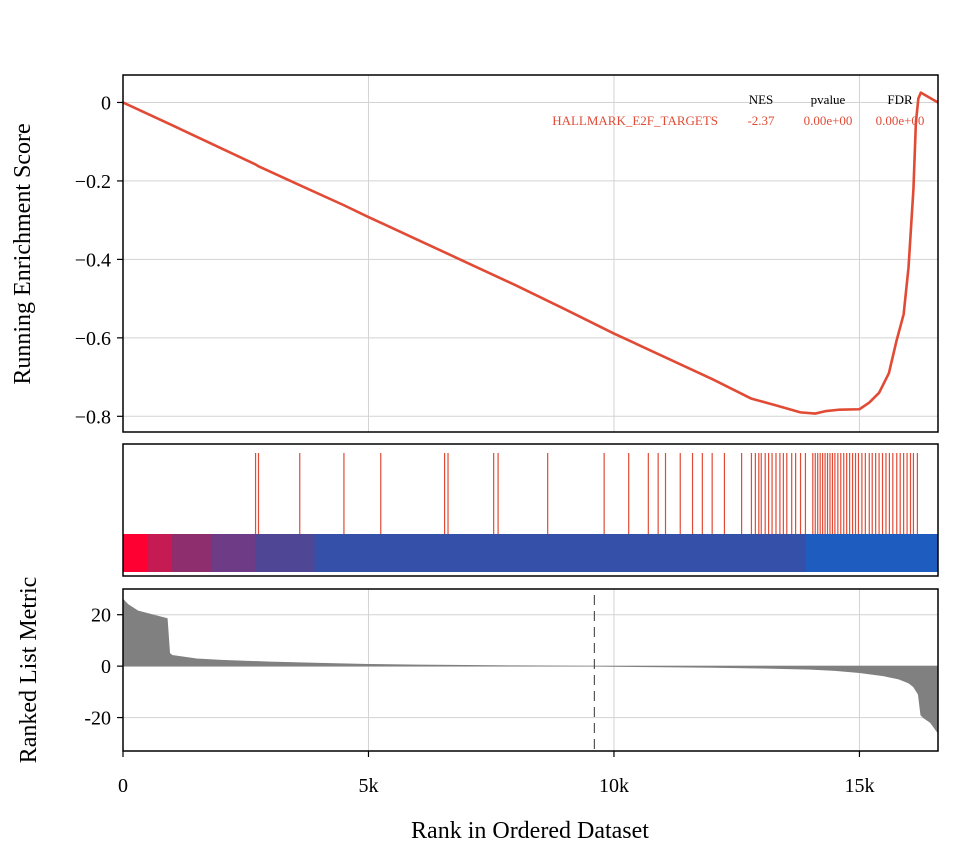 The image size is (968, 859). I want to click on stats-row-name: HALLMARK_E2F_TARGETS, so click(635, 120).